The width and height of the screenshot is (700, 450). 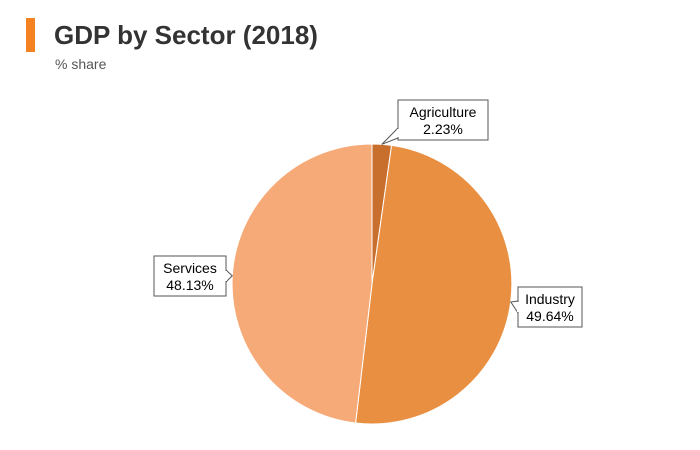 What do you see at coordinates (186, 35) in the screenshot?
I see `chart-title: GDP by Sector (2018)` at bounding box center [186, 35].